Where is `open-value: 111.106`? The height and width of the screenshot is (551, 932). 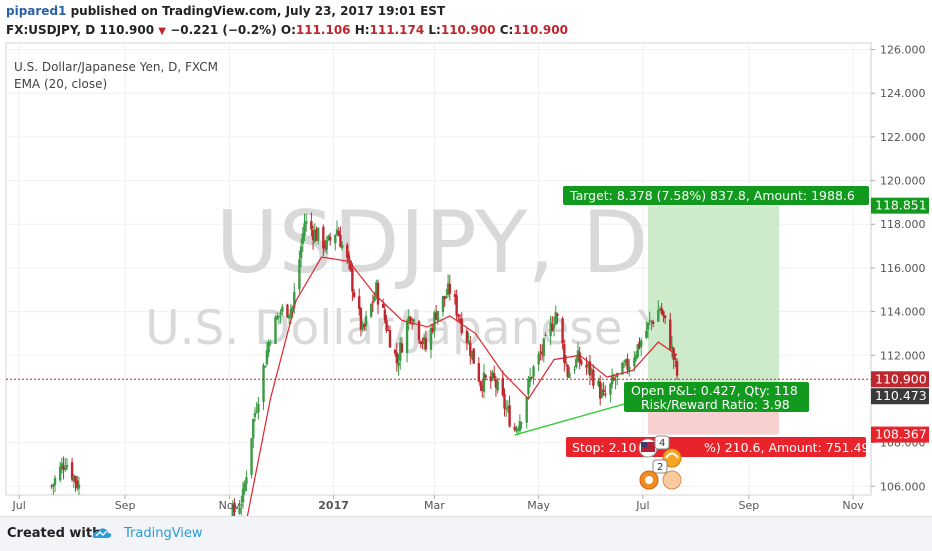
open-value: 111.106 is located at coordinates (323, 30).